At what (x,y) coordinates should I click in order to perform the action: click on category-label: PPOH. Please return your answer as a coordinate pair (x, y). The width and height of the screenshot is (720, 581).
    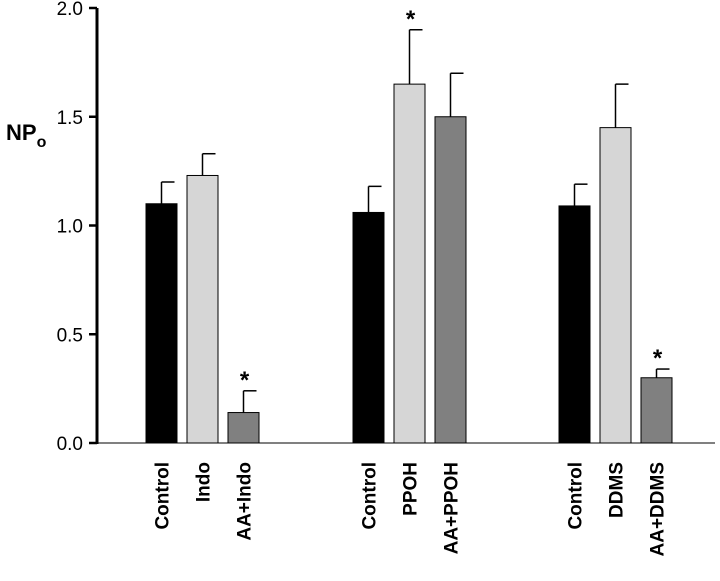
    Looking at the image, I should click on (411, 489).